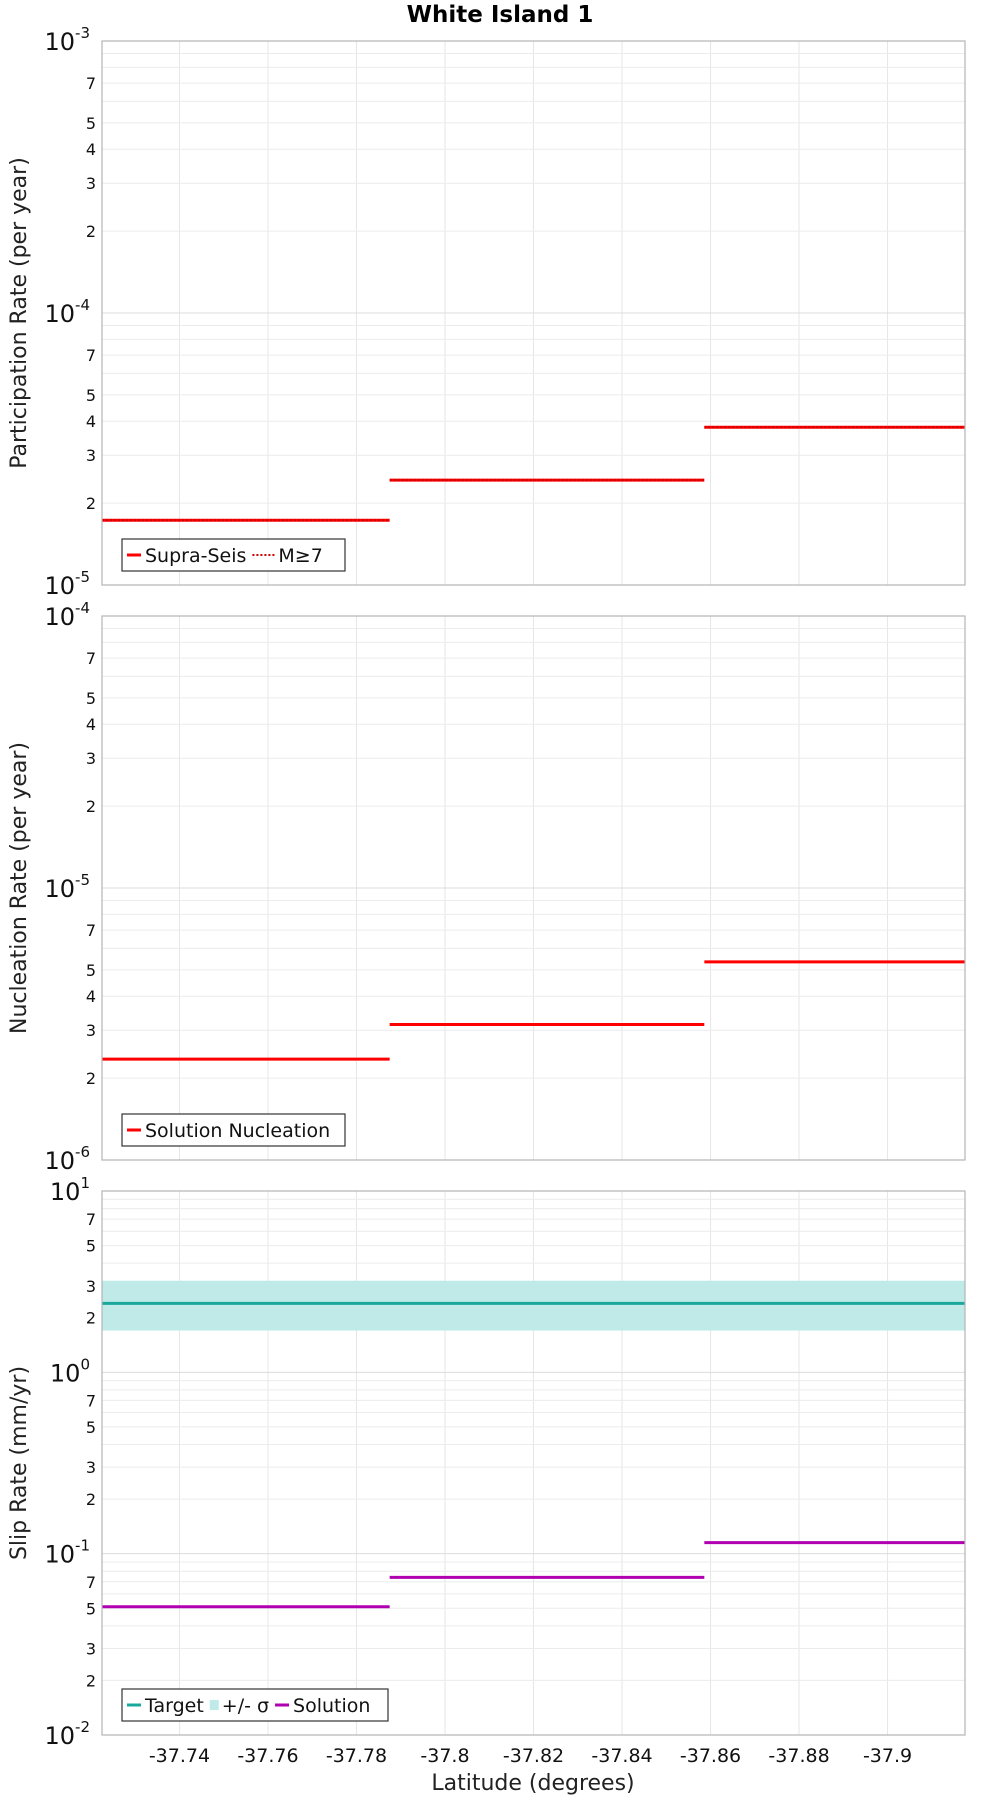 This screenshot has width=1000, height=1800. I want to click on x-tick-label: -37.88, so click(798, 1756).